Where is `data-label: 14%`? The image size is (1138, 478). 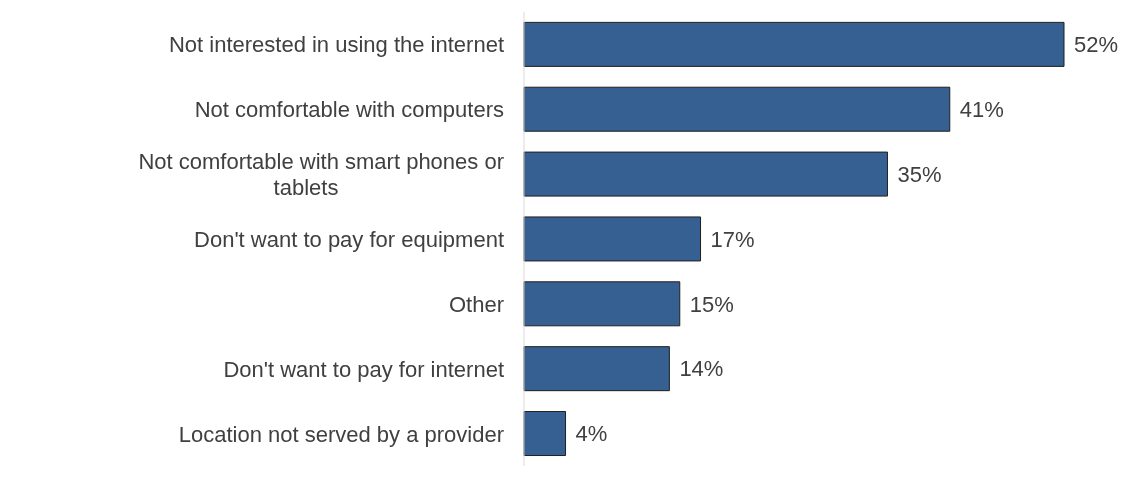
data-label: 14% is located at coordinates (701, 369).